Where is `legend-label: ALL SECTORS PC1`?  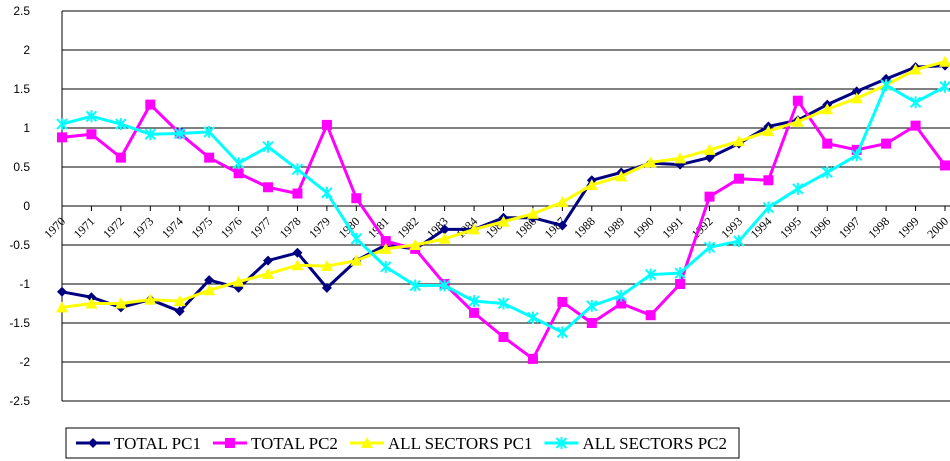
legend-label: ALL SECTORS PC1 is located at coordinates (460, 443).